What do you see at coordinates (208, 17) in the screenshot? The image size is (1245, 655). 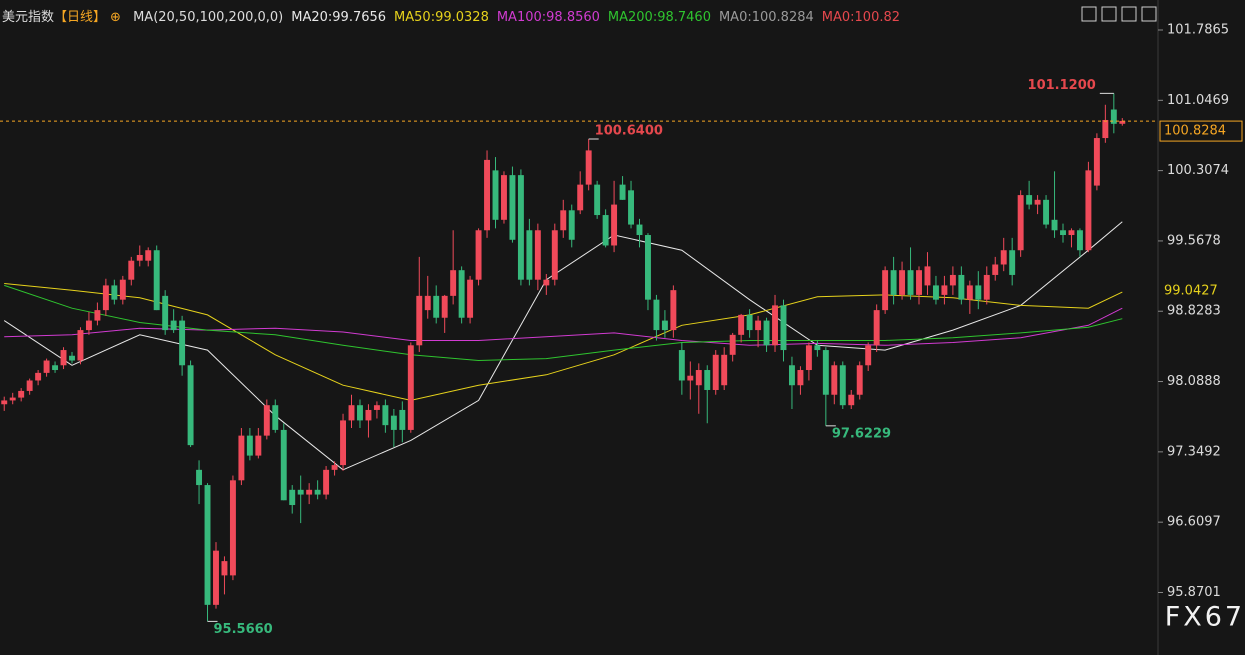 I see `indicator-label: MA(20,50,100,200,0,0)` at bounding box center [208, 17].